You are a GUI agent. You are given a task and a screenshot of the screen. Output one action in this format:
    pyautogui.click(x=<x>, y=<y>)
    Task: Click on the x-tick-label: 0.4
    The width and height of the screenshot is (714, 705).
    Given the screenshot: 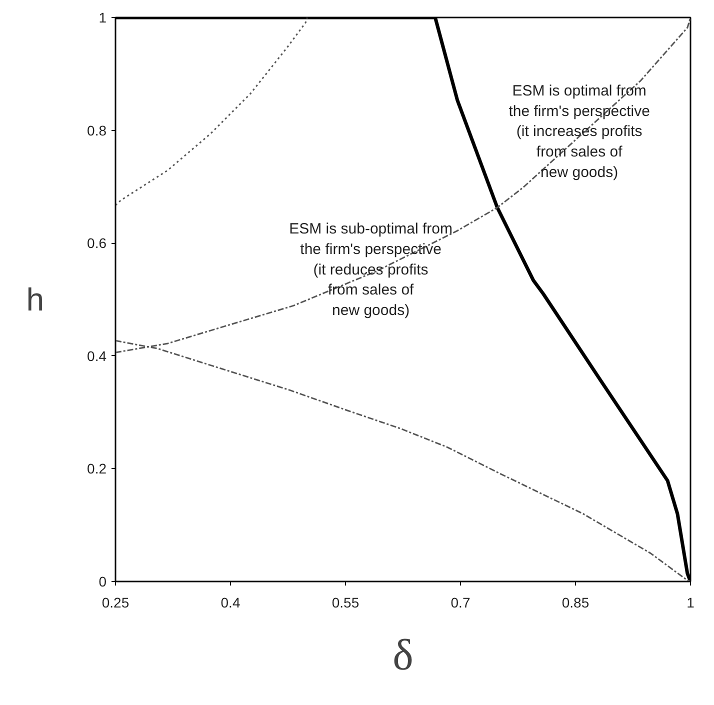 What is the action you would take?
    pyautogui.click(x=230, y=602)
    